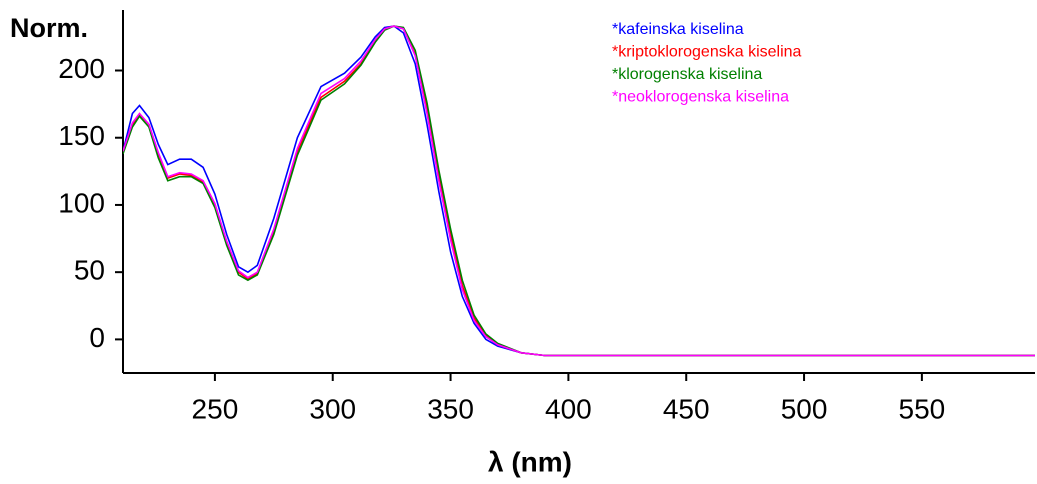 Image resolution: width=1037 pixels, height=484 pixels. I want to click on y-tick-label: 50, so click(89, 270).